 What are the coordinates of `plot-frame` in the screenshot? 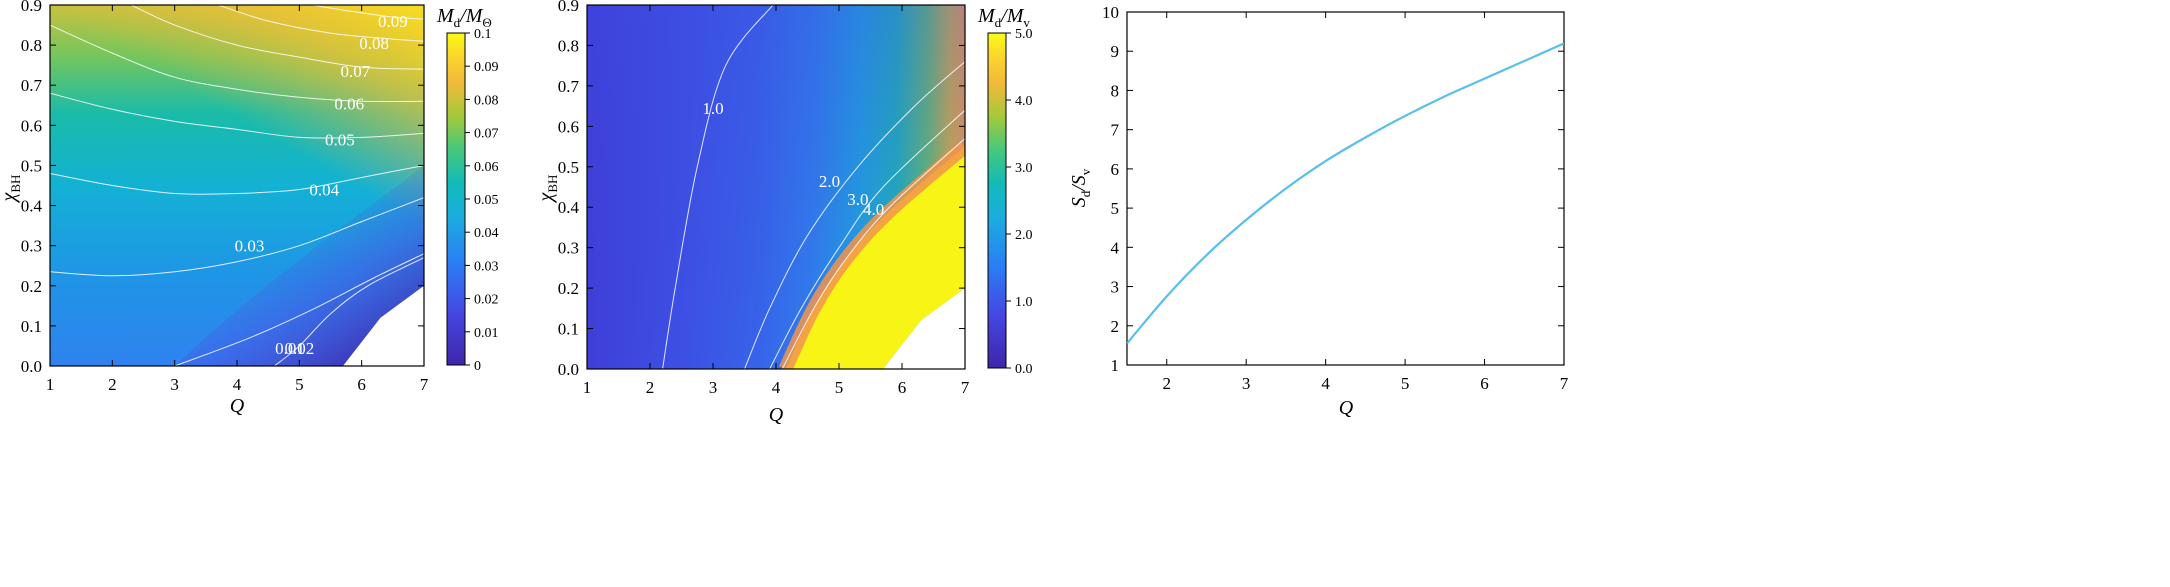 It's located at (1345, 188).